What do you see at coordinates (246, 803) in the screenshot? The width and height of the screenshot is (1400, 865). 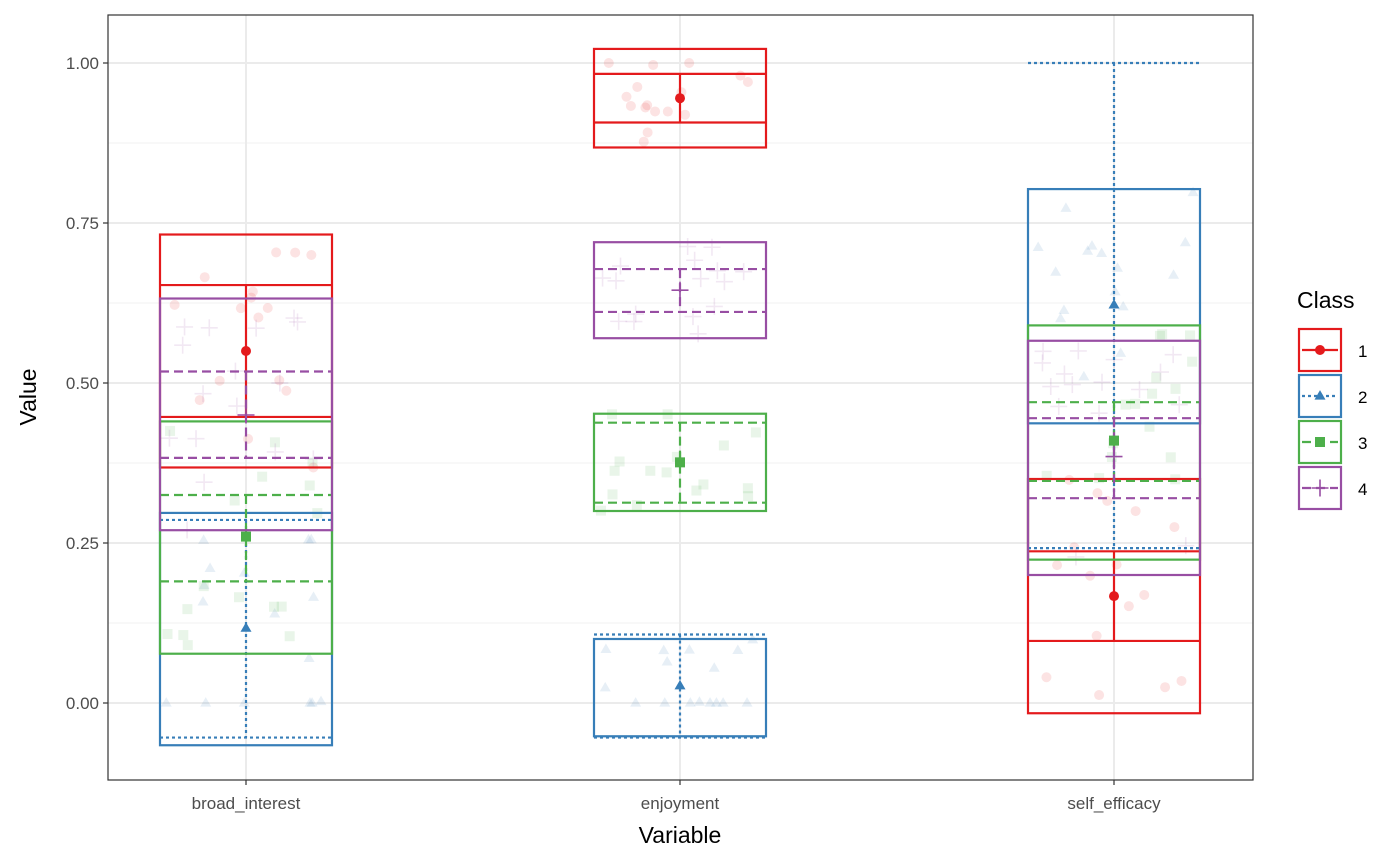 I see `x-tick-label-broad_interest: broad_interest` at bounding box center [246, 803].